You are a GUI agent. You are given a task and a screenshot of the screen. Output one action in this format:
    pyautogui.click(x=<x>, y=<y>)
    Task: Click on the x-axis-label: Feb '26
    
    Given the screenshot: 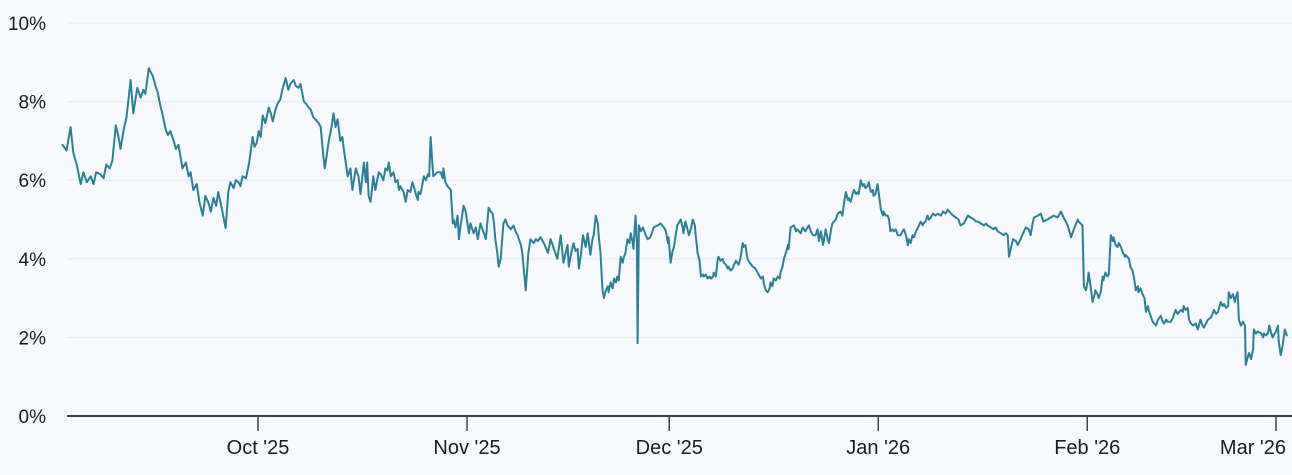 What is the action you would take?
    pyautogui.click(x=1087, y=448)
    